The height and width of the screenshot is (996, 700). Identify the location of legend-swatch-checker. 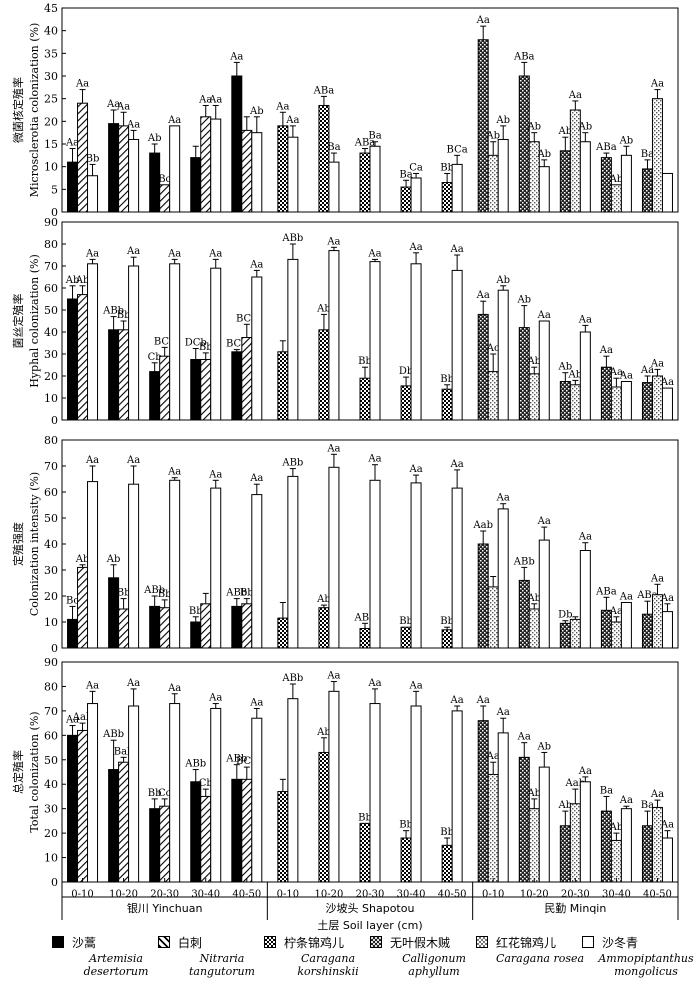
(270, 942).